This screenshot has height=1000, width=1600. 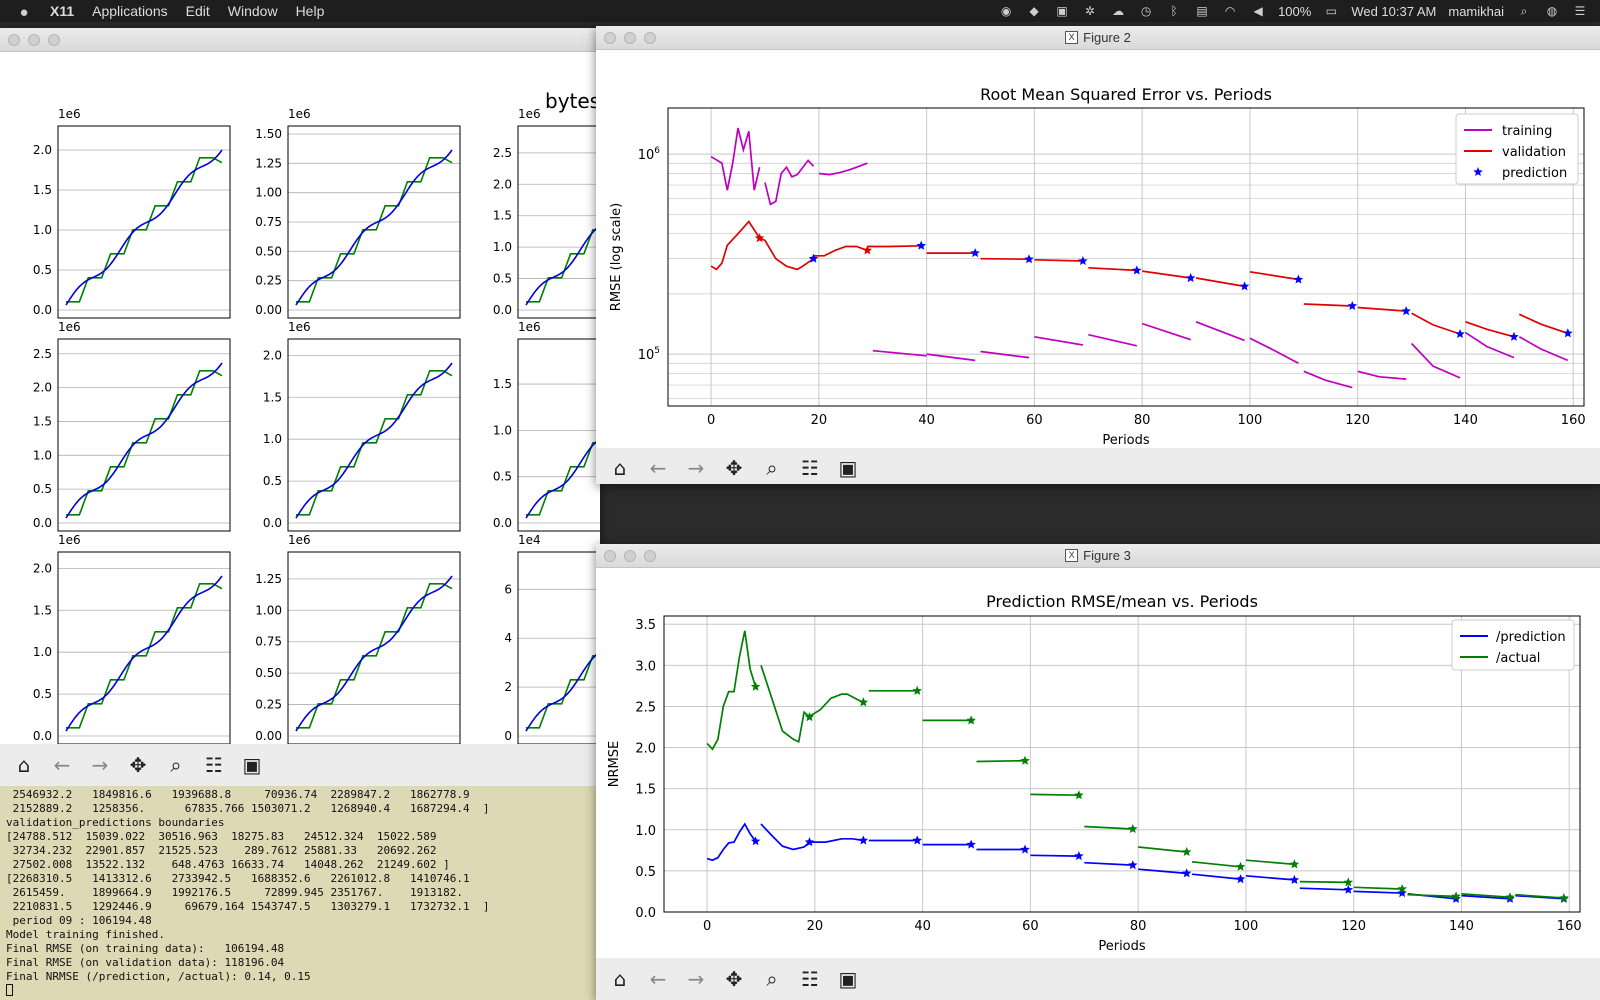 I want to click on y-tick-label: 0.25, so click(x=268, y=705).